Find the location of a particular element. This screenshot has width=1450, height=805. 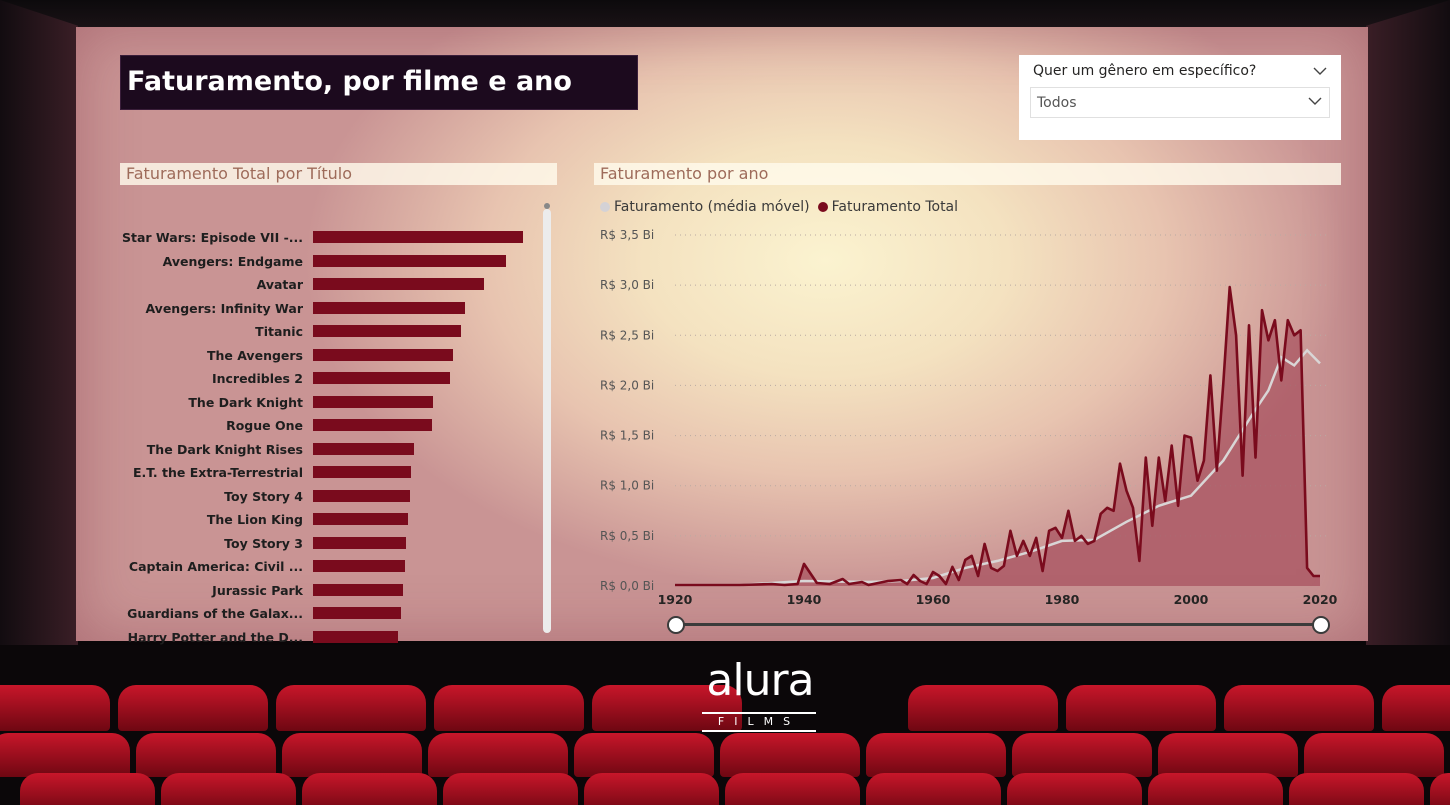

ceiling is located at coordinates (725, 14).